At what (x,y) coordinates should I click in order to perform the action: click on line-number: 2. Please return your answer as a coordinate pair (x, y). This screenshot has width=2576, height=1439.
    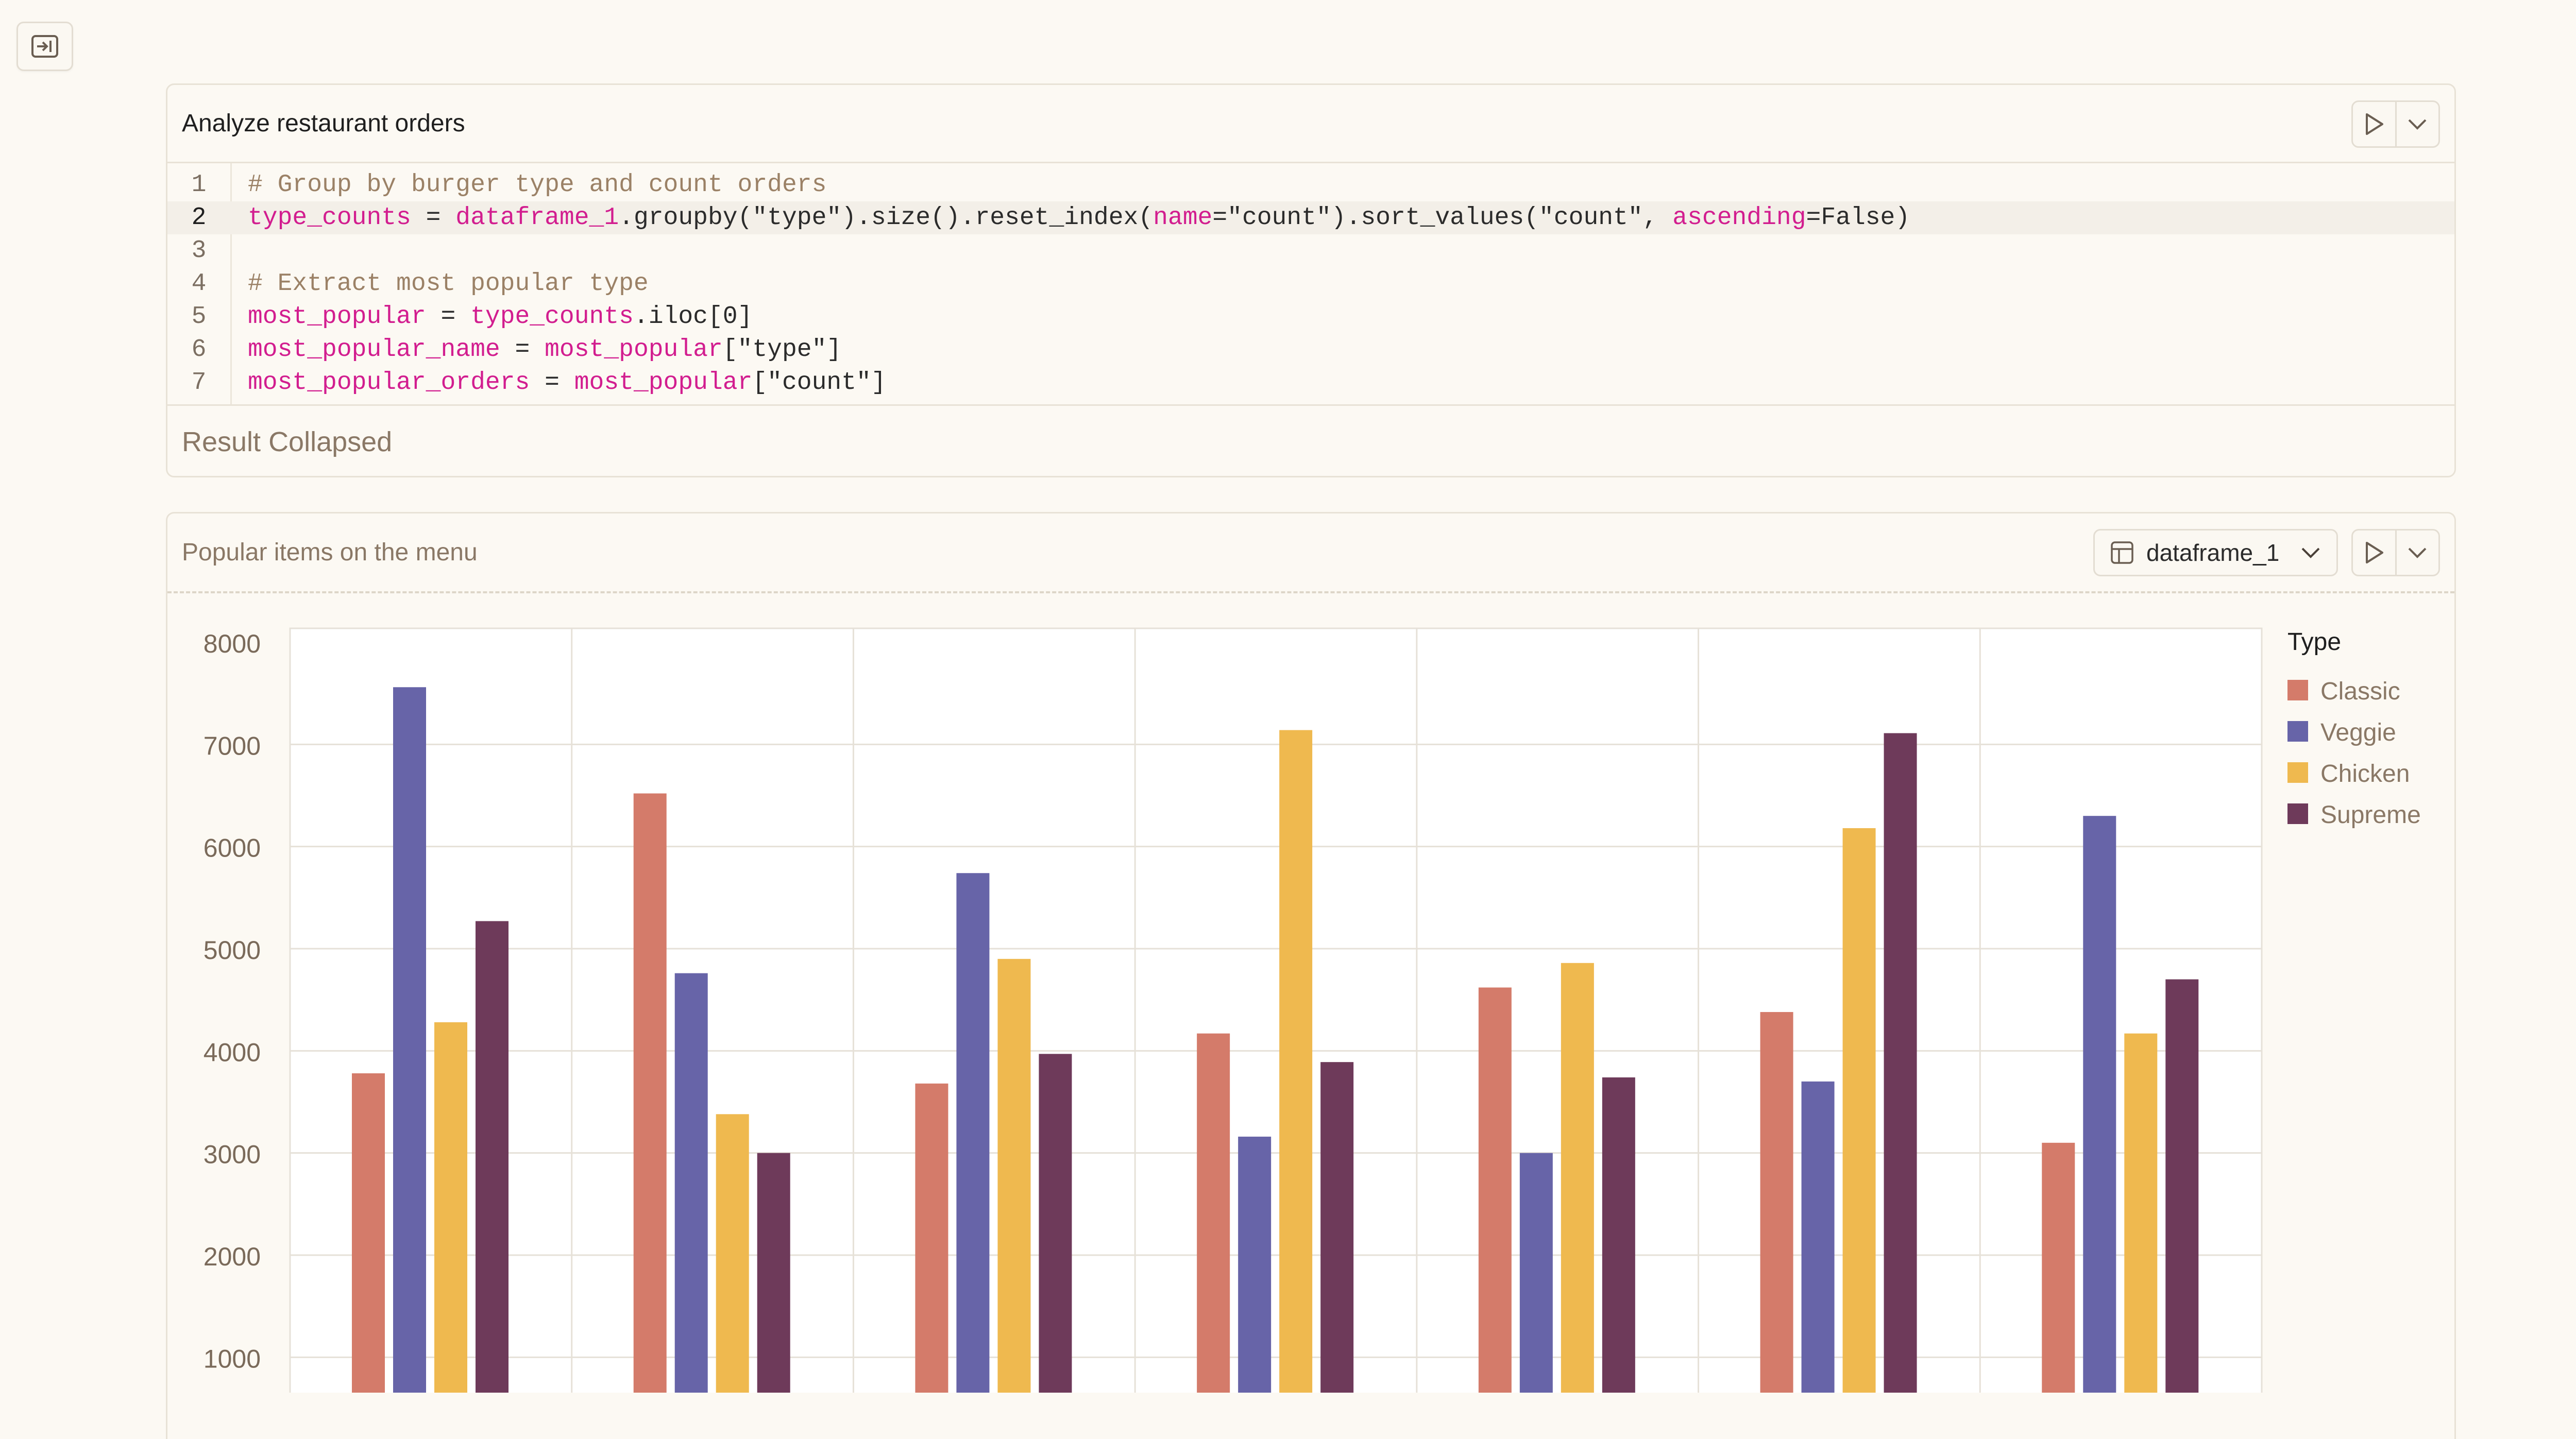
    Looking at the image, I should click on (199, 218).